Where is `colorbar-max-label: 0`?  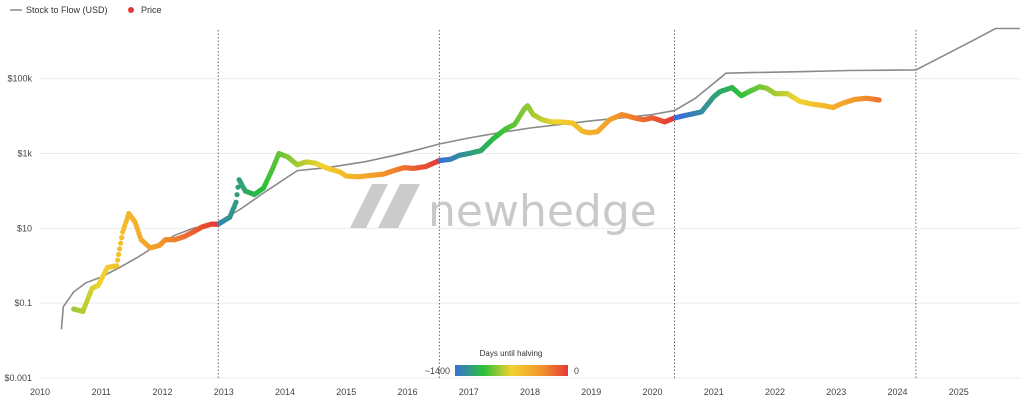 colorbar-max-label: 0 is located at coordinates (576, 371).